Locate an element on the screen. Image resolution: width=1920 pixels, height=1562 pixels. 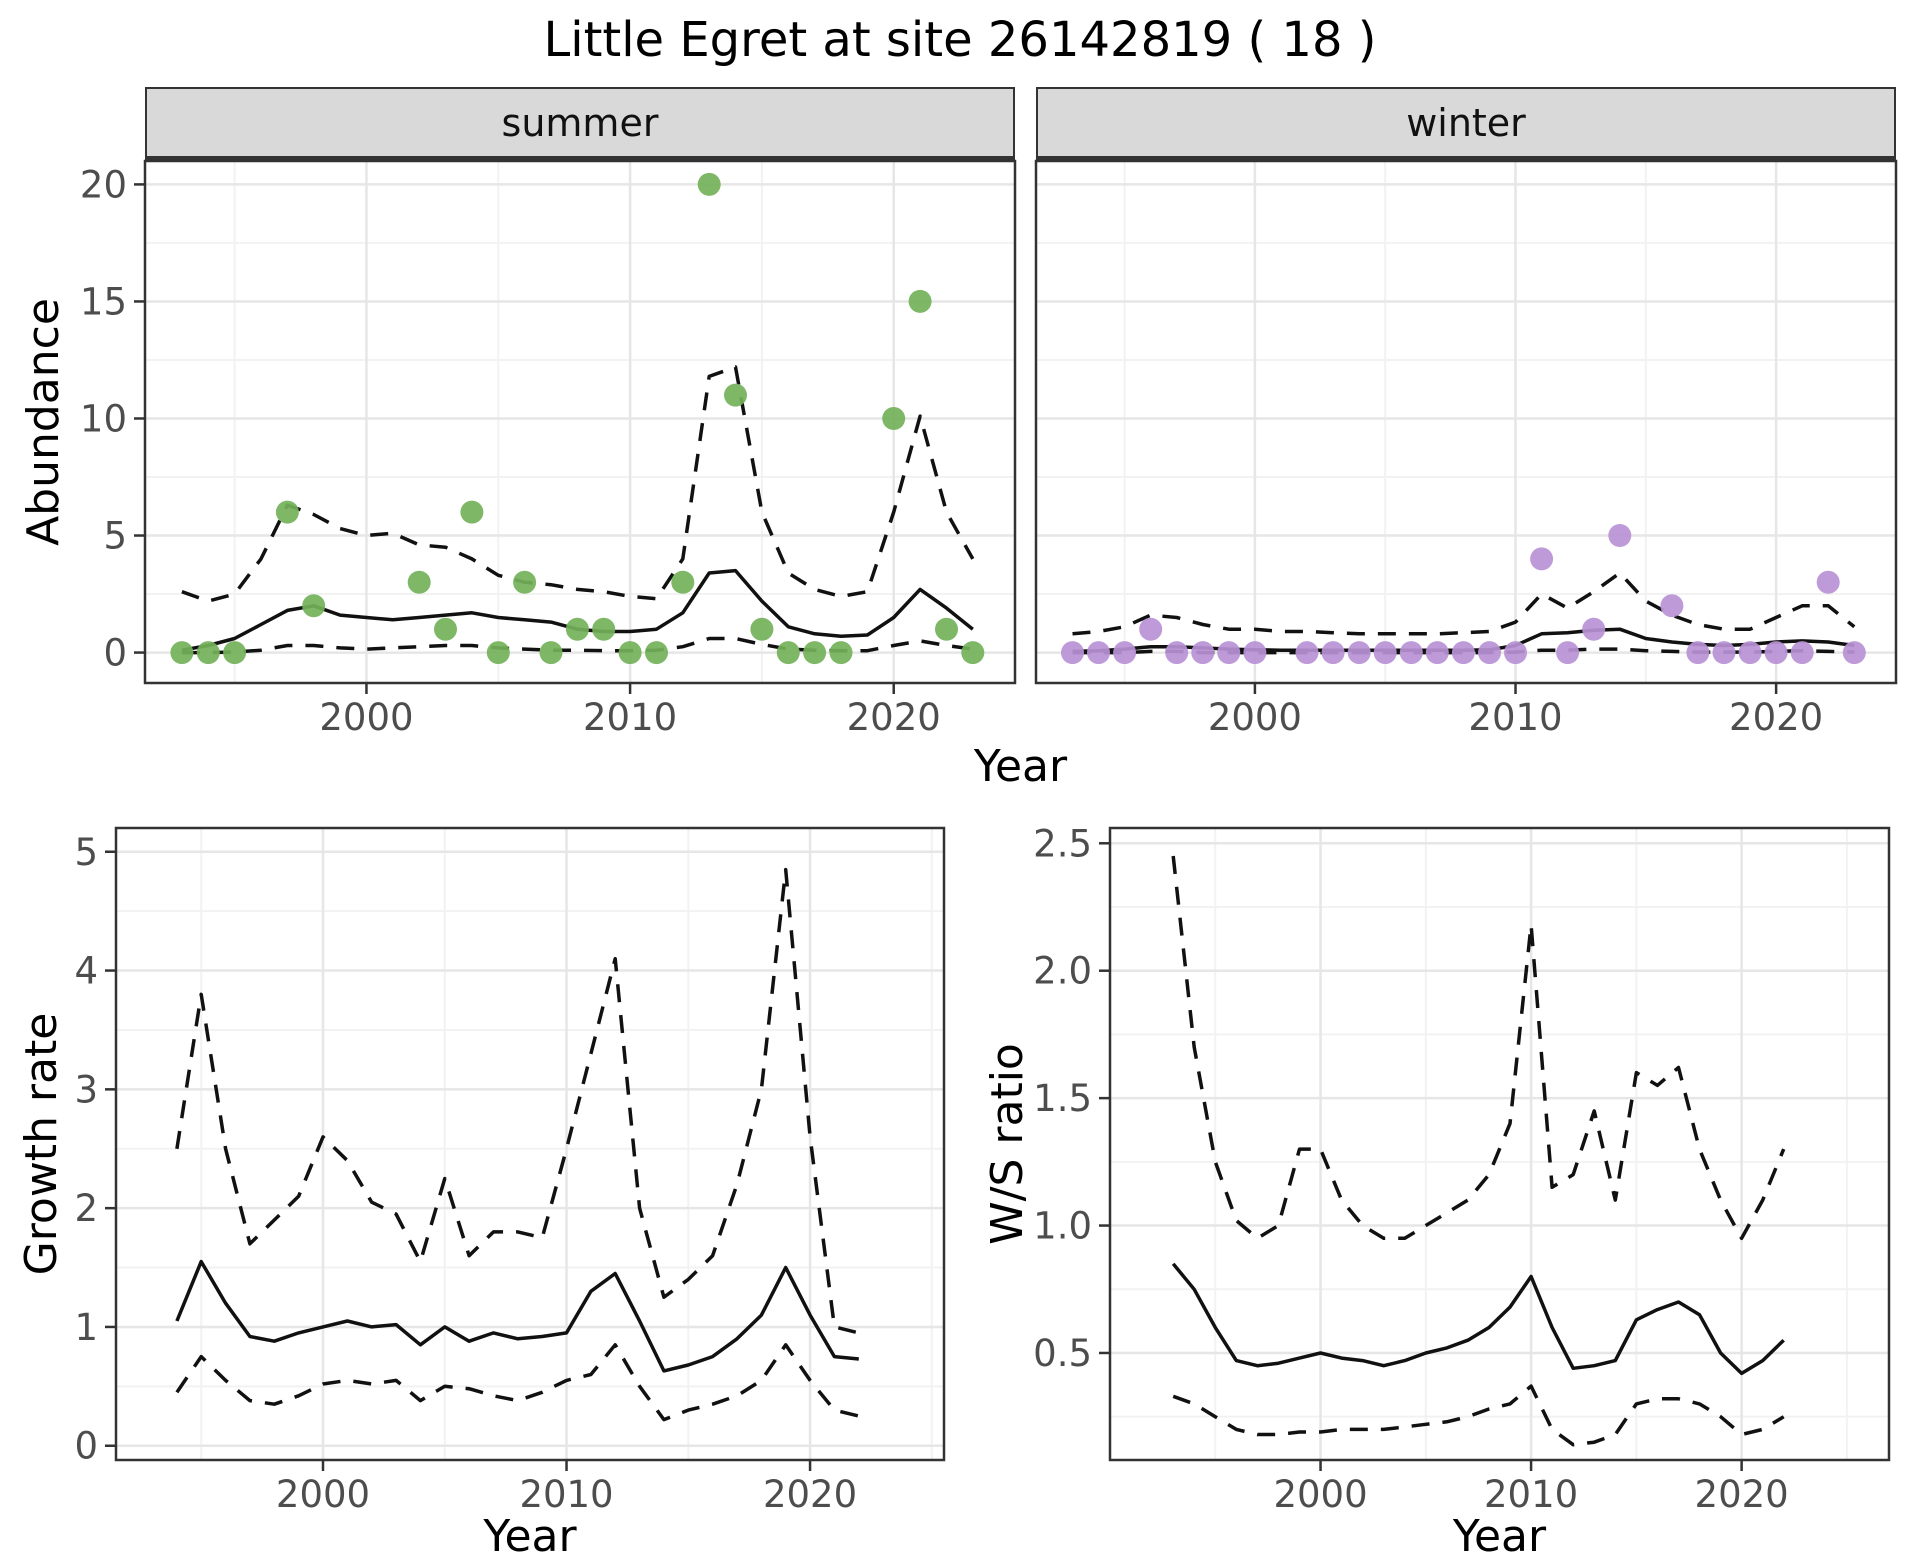
abundance-winter-points is located at coordinates (1463, 594).